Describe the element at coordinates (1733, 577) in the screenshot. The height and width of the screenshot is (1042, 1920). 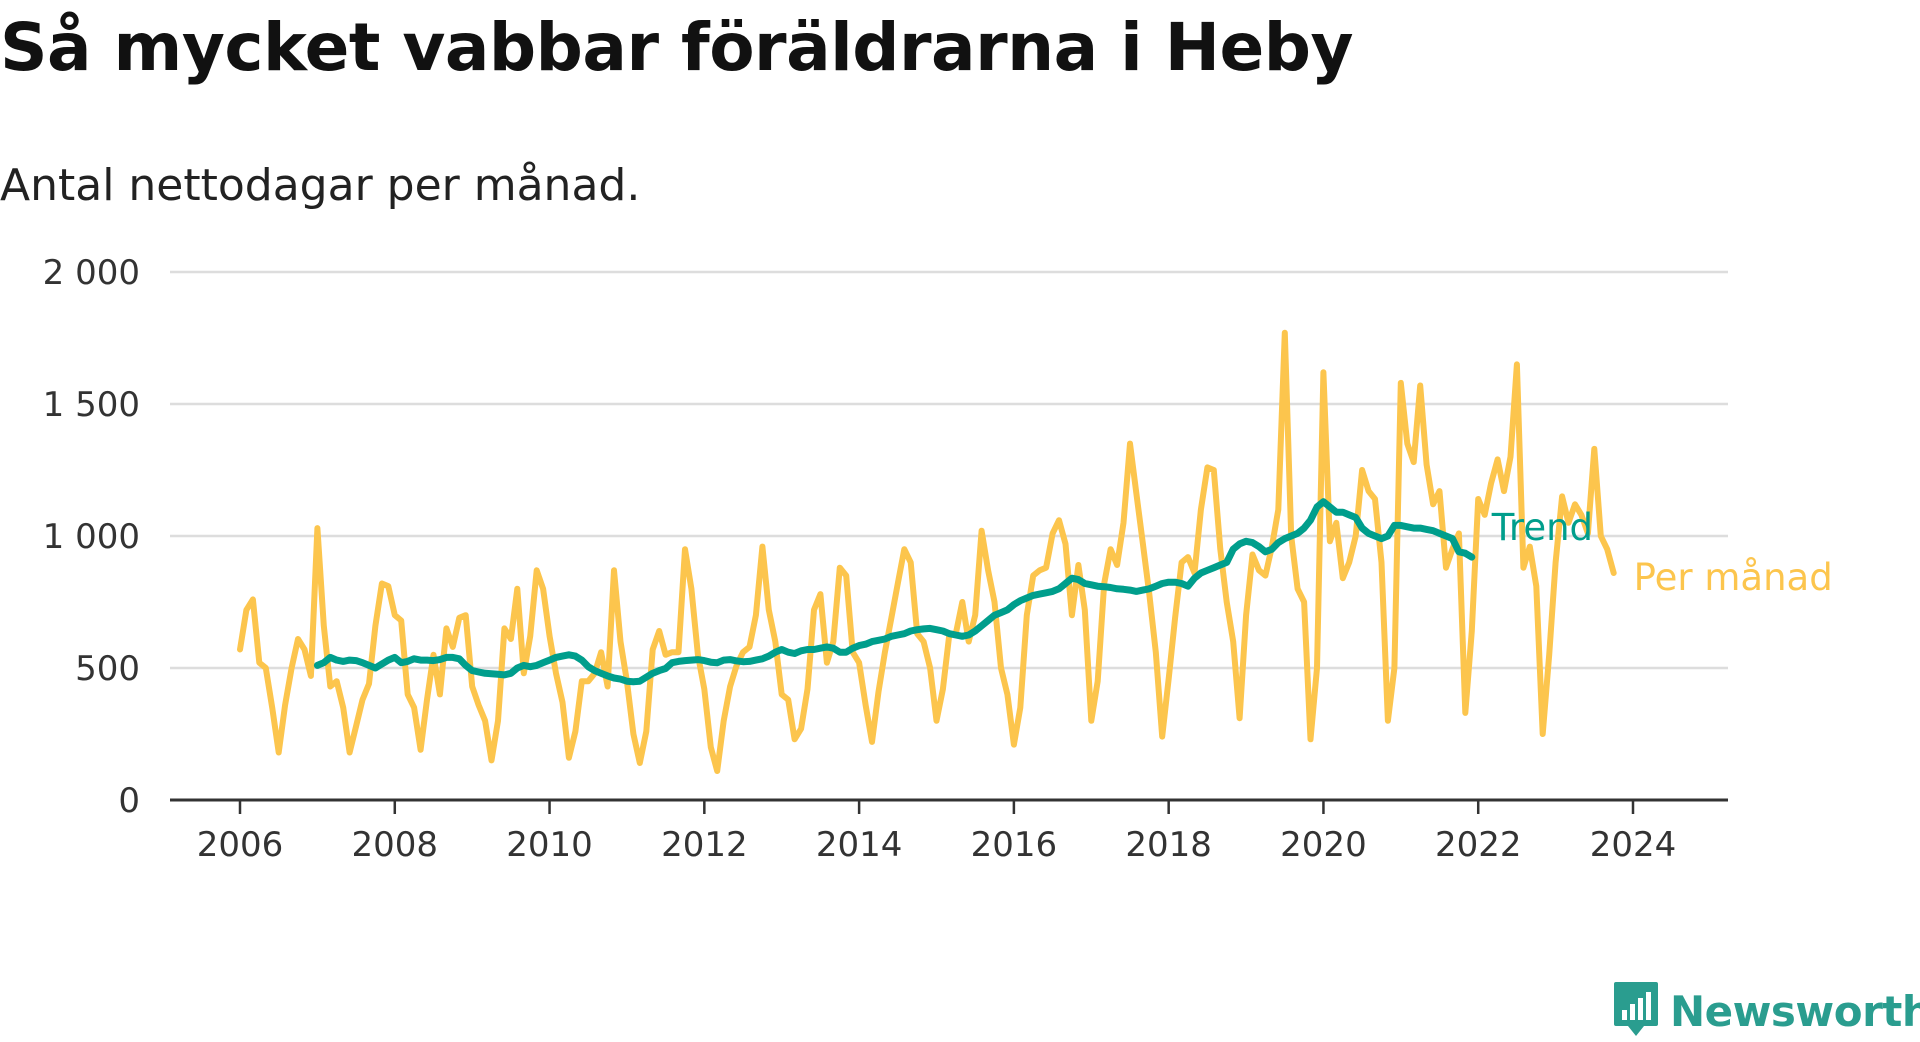
I see `monthly-label: Per månad` at that location.